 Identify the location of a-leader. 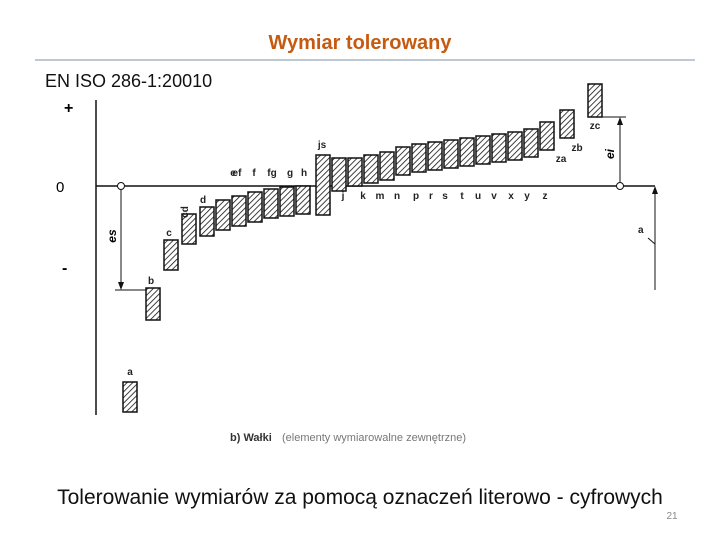
(651, 241).